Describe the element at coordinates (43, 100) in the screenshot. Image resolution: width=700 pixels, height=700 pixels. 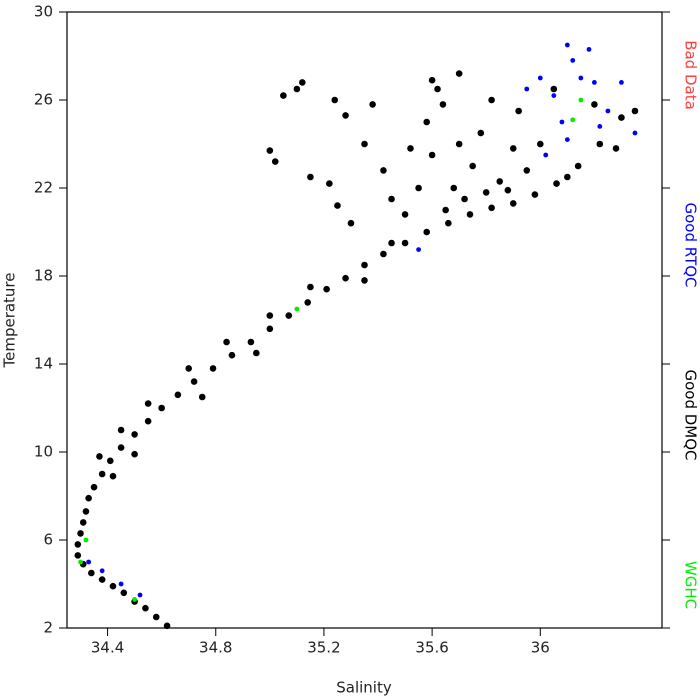
I see `y-tick-label: 26` at that location.